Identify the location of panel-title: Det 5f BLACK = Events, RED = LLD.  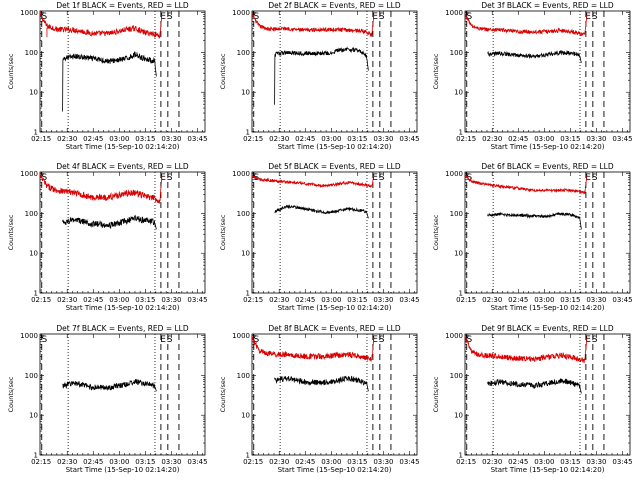
(334, 166).